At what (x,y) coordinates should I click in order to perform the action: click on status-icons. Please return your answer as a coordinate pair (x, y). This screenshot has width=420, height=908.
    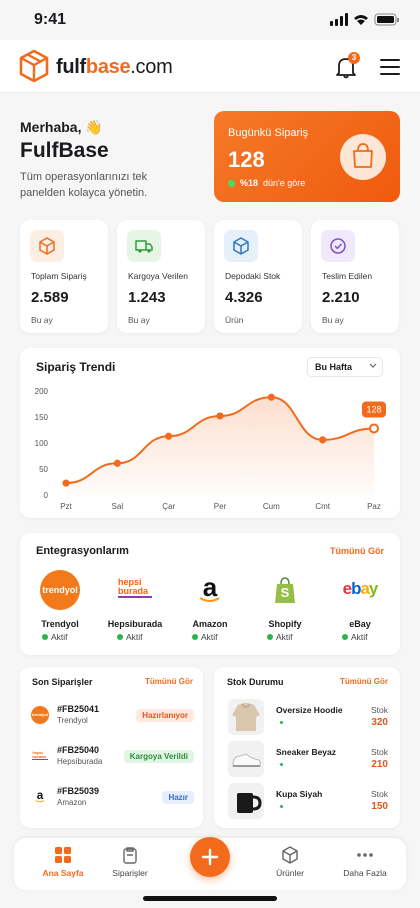
    Looking at the image, I should click on (364, 19).